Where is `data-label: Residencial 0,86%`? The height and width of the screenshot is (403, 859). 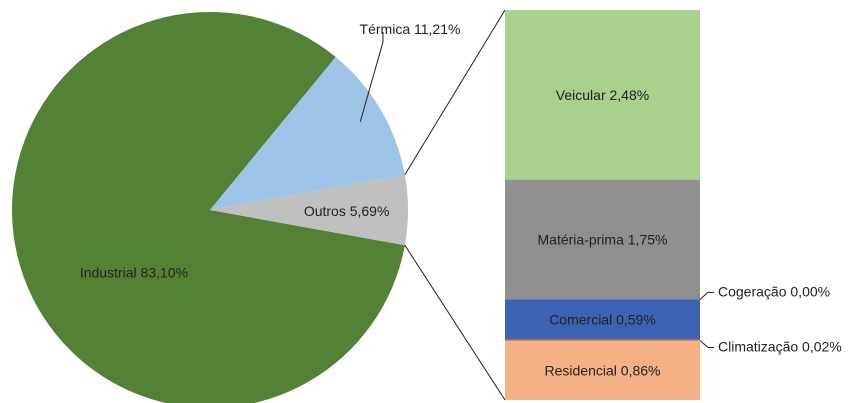 data-label: Residencial 0,86% is located at coordinates (603, 370).